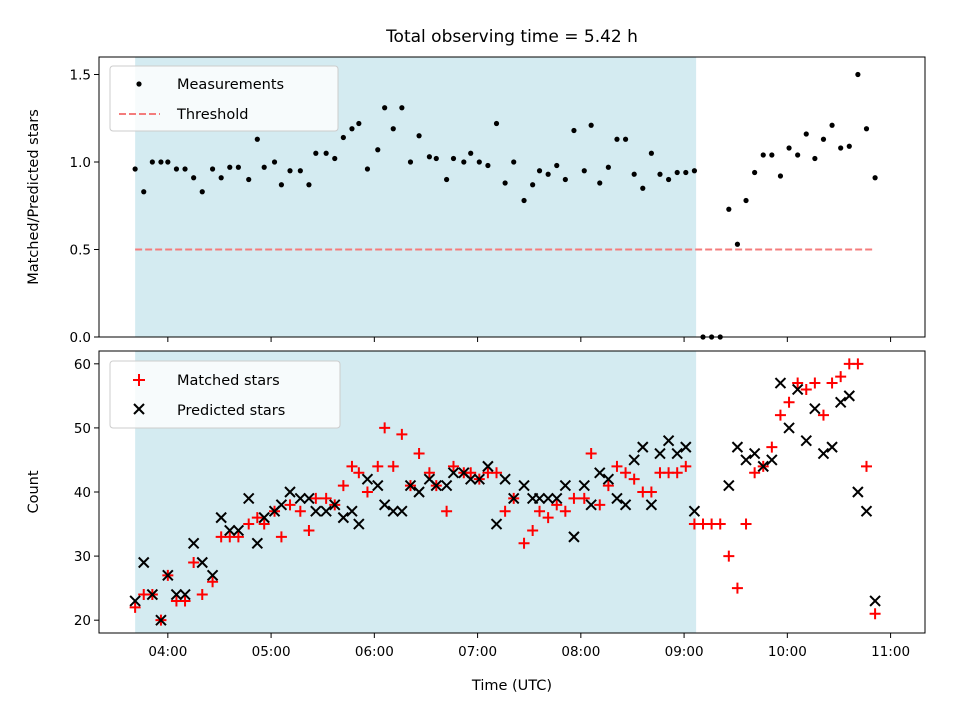 This screenshot has height=724, width=960. I want to click on count-legend: Matched stars Predicted stars, so click(225, 394).